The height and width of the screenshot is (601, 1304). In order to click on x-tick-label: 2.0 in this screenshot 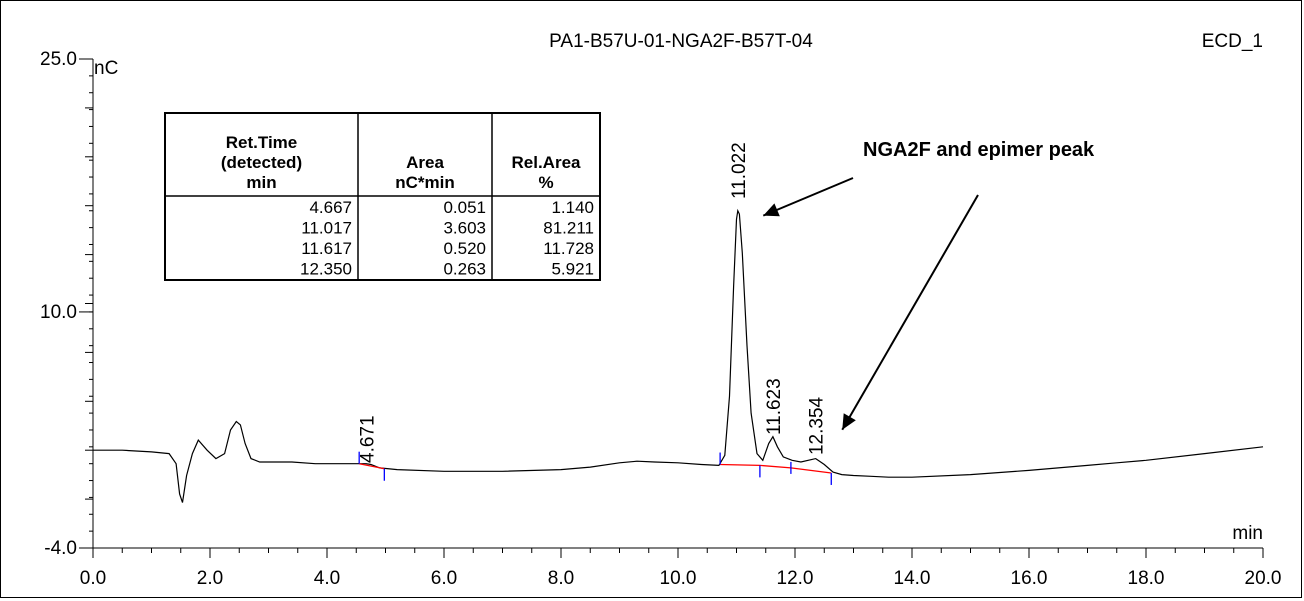, I will do `click(210, 578)`.